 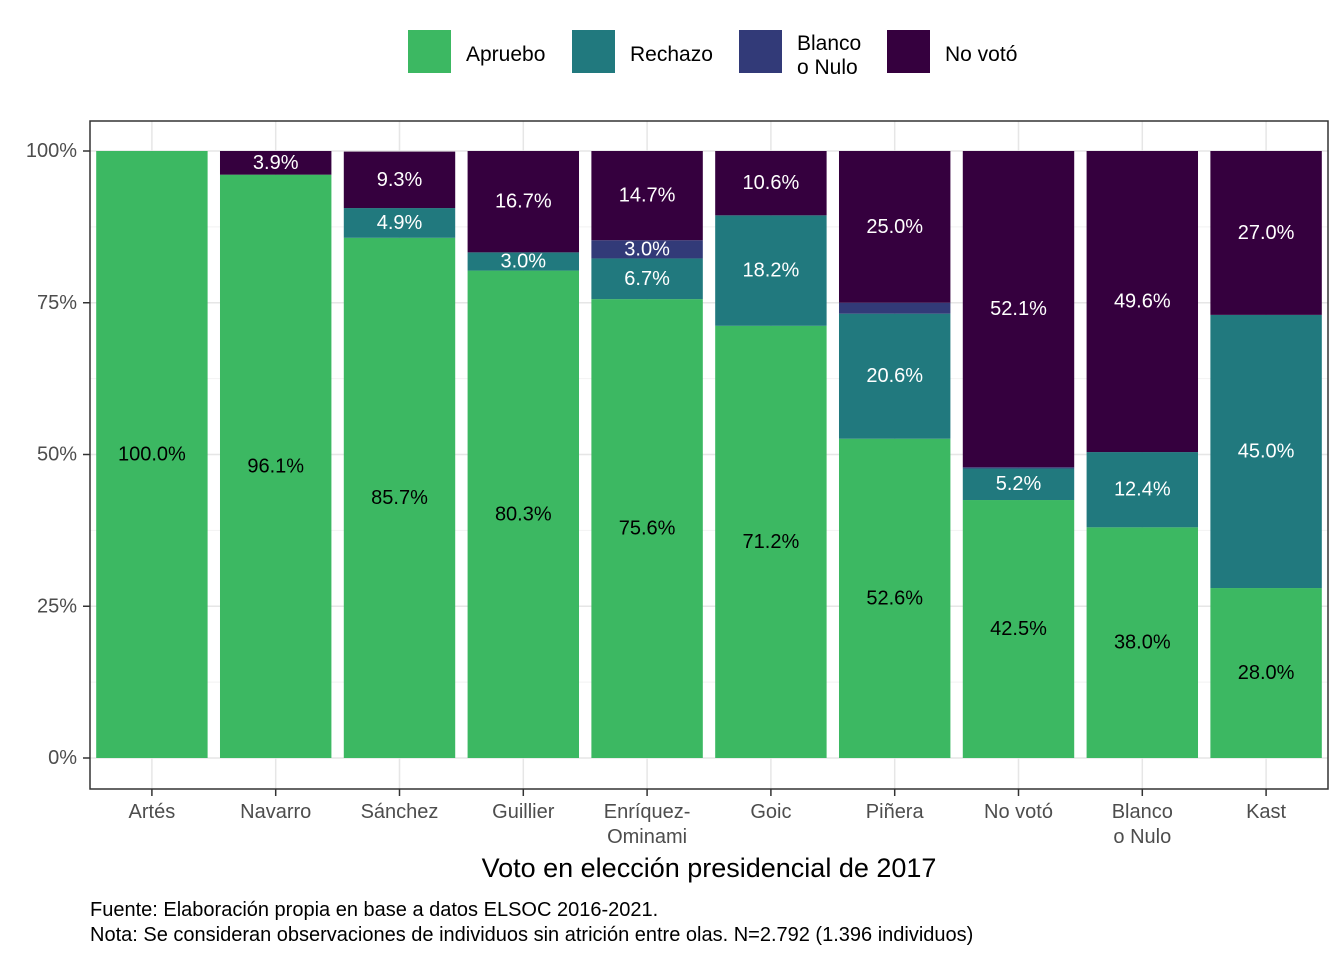 I want to click on data-label: 20.6%, so click(x=894, y=376).